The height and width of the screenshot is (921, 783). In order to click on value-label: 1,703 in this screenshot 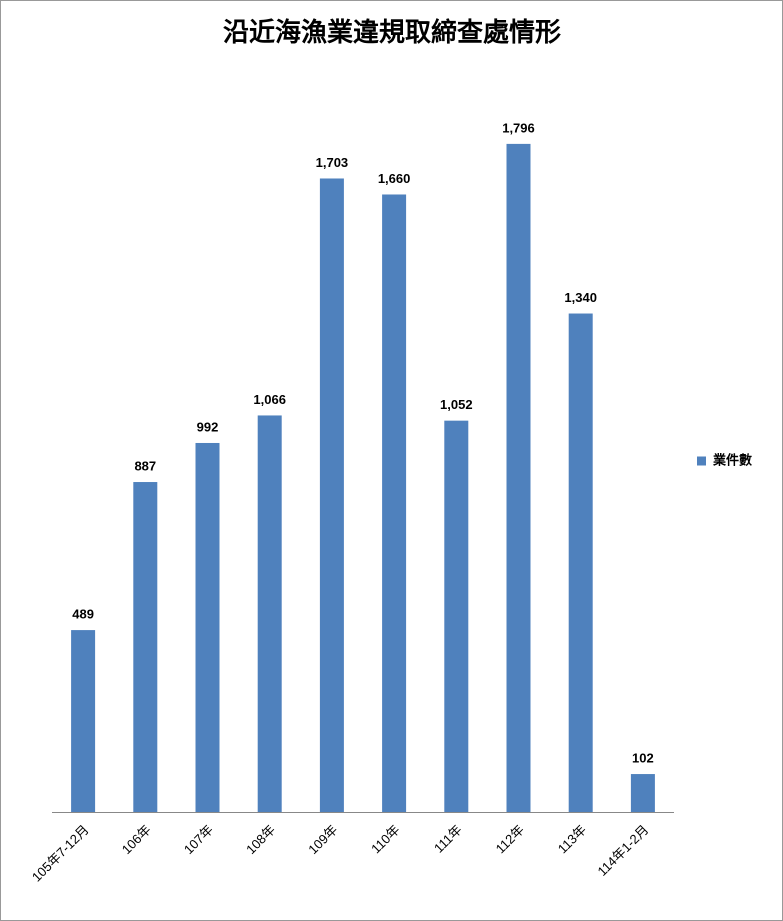, I will do `click(332, 162)`.